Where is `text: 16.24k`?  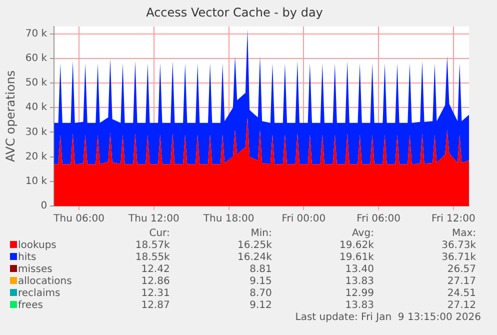
text: 16.24k is located at coordinates (254, 258).